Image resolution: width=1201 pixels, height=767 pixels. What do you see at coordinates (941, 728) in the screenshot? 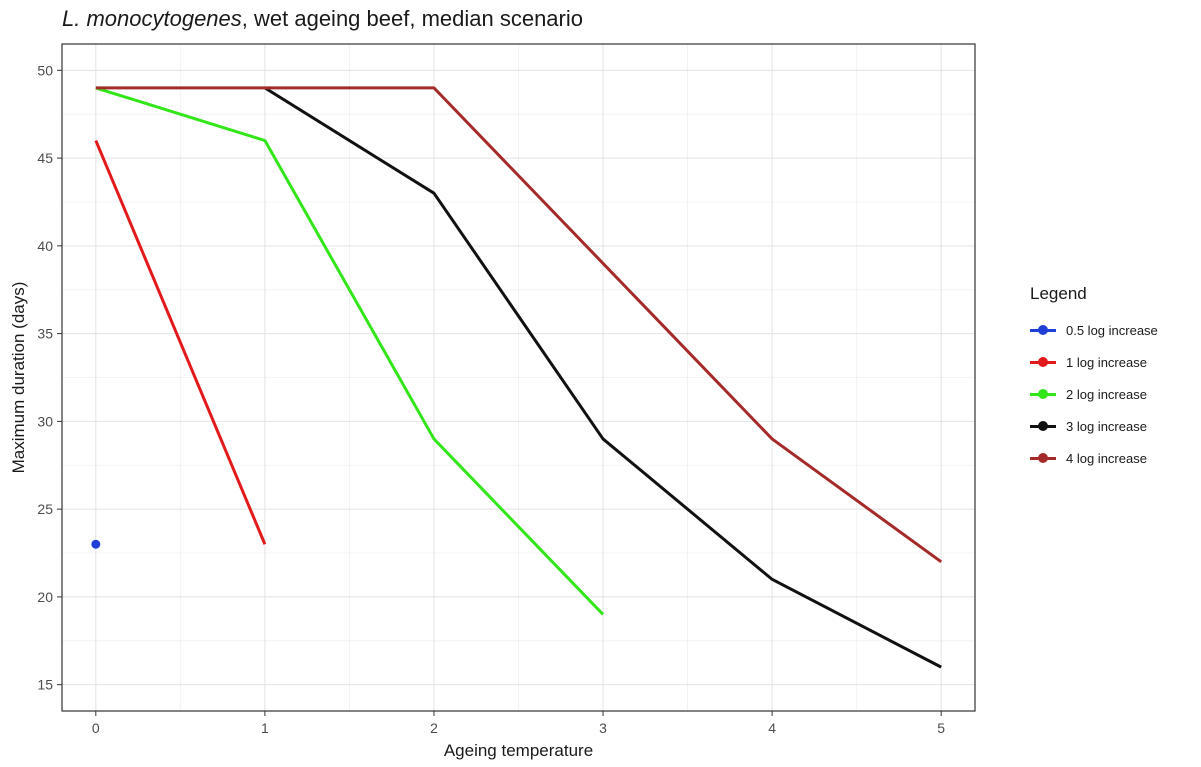
I see `x-tick-label: 5` at bounding box center [941, 728].